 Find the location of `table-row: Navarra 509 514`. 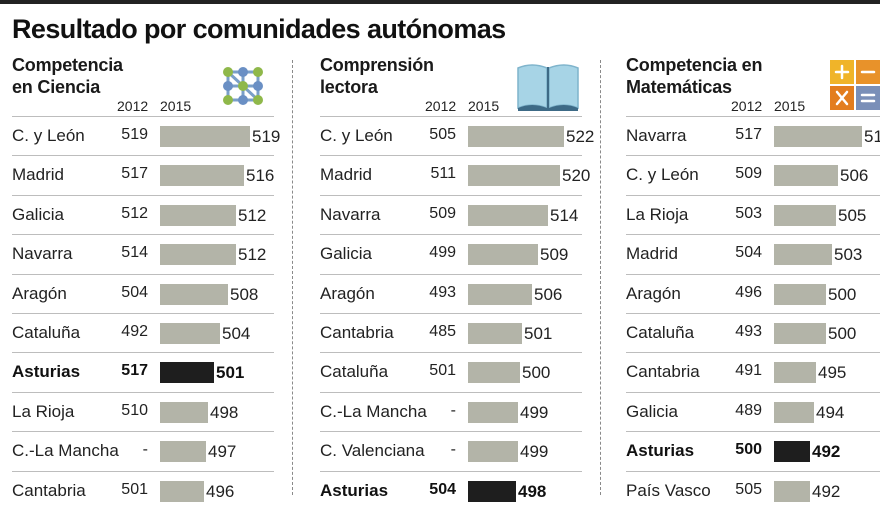

table-row: Navarra 509 514 is located at coordinates (451, 214).